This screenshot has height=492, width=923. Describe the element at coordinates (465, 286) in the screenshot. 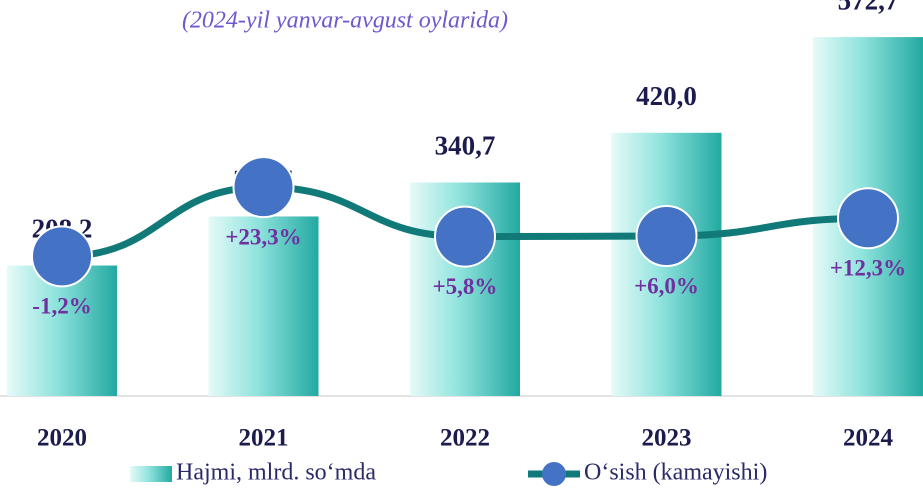

I see `line-value-label: +5,8%` at that location.